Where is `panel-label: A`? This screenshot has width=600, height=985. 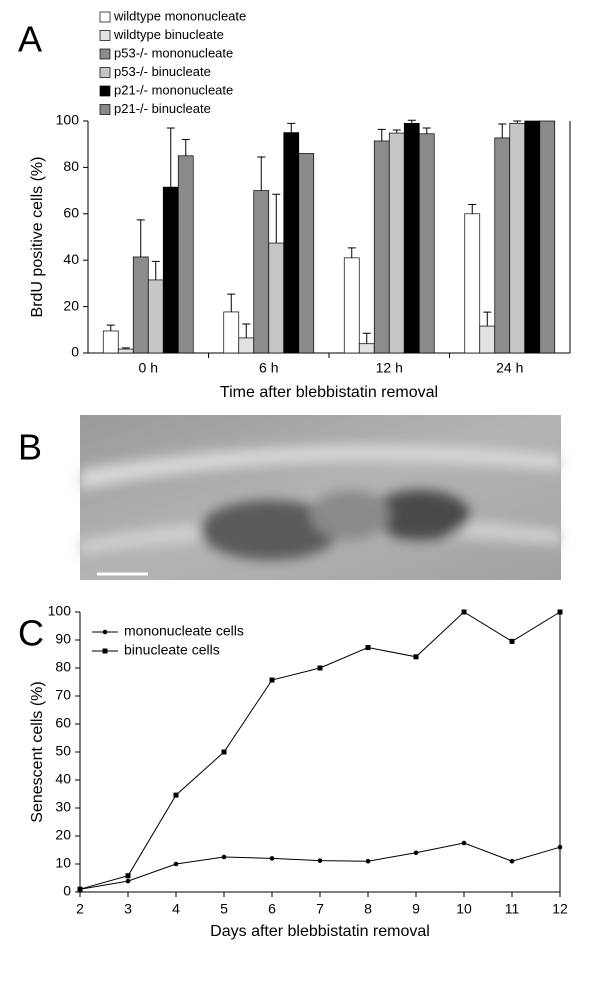
panel-label: A is located at coordinates (30, 39).